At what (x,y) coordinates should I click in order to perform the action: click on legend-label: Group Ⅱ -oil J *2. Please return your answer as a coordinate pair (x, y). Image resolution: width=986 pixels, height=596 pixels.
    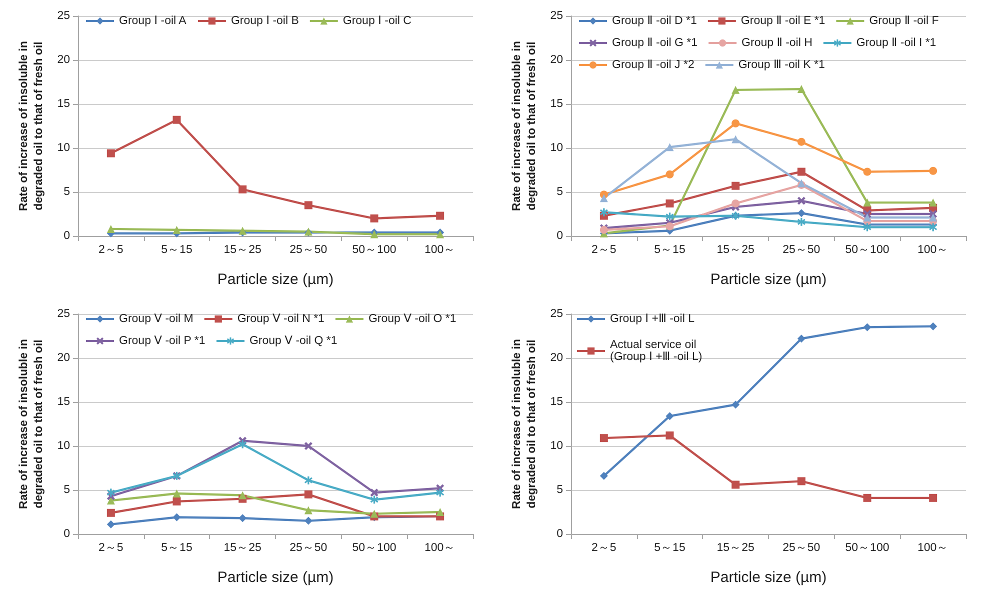
    Looking at the image, I should click on (653, 65).